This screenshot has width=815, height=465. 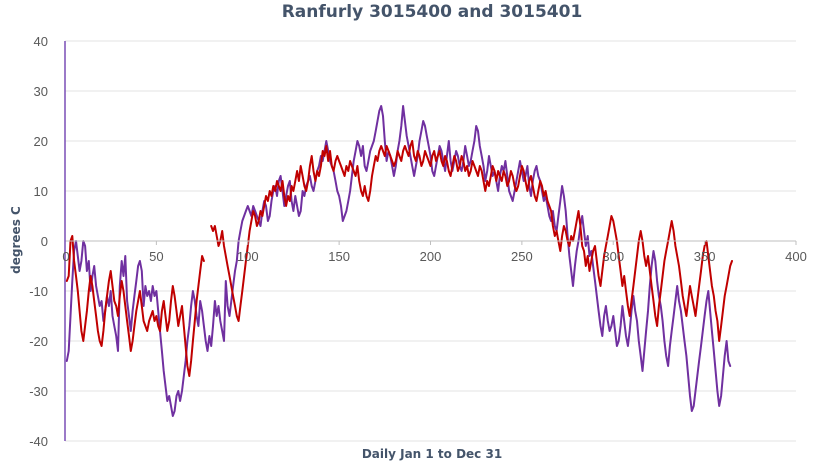 I want to click on x-tick-label: 400, so click(x=796, y=256).